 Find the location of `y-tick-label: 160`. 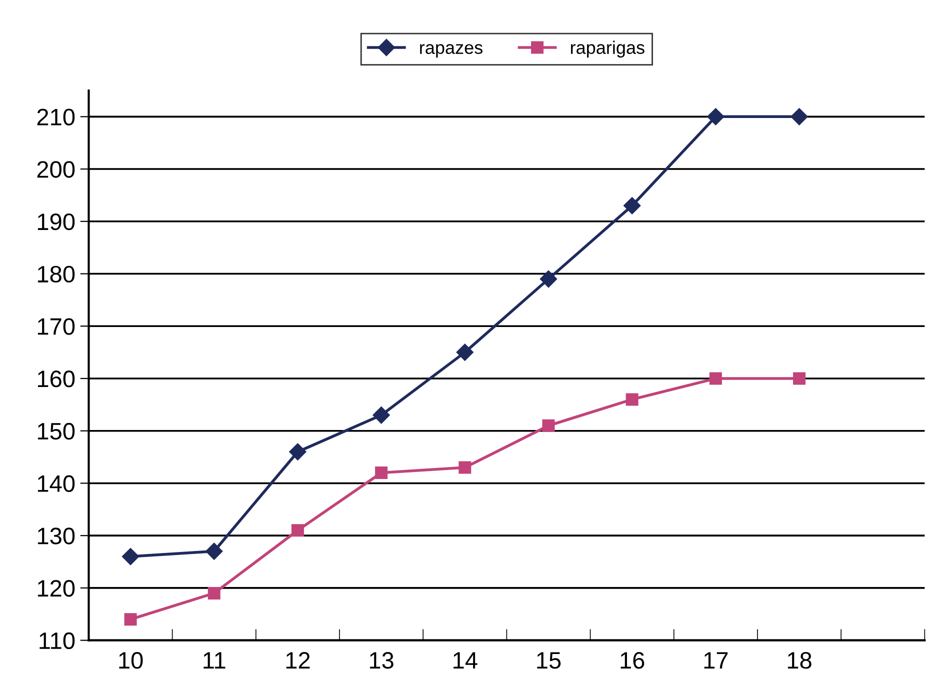

y-tick-label: 160 is located at coordinates (56, 379).